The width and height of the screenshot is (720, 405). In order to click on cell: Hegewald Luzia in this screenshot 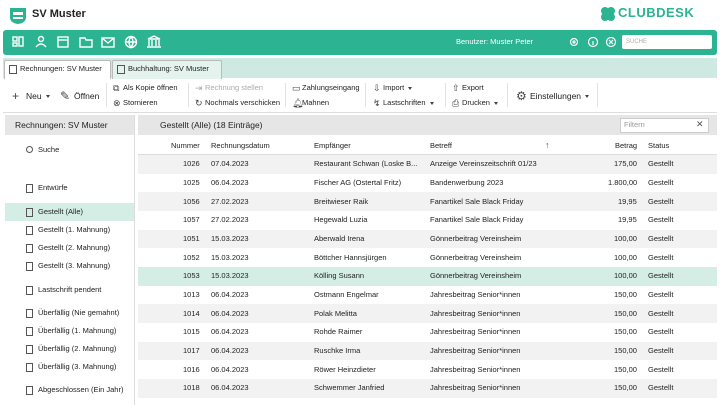, I will do `click(340, 220)`.